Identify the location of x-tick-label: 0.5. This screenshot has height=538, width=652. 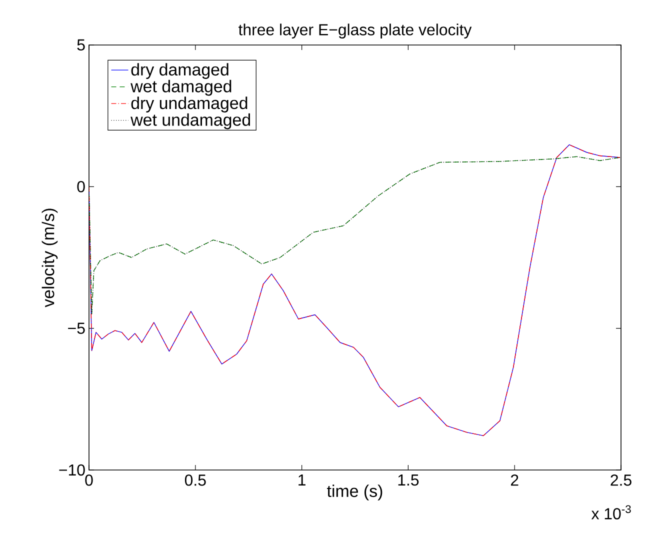
(195, 480).